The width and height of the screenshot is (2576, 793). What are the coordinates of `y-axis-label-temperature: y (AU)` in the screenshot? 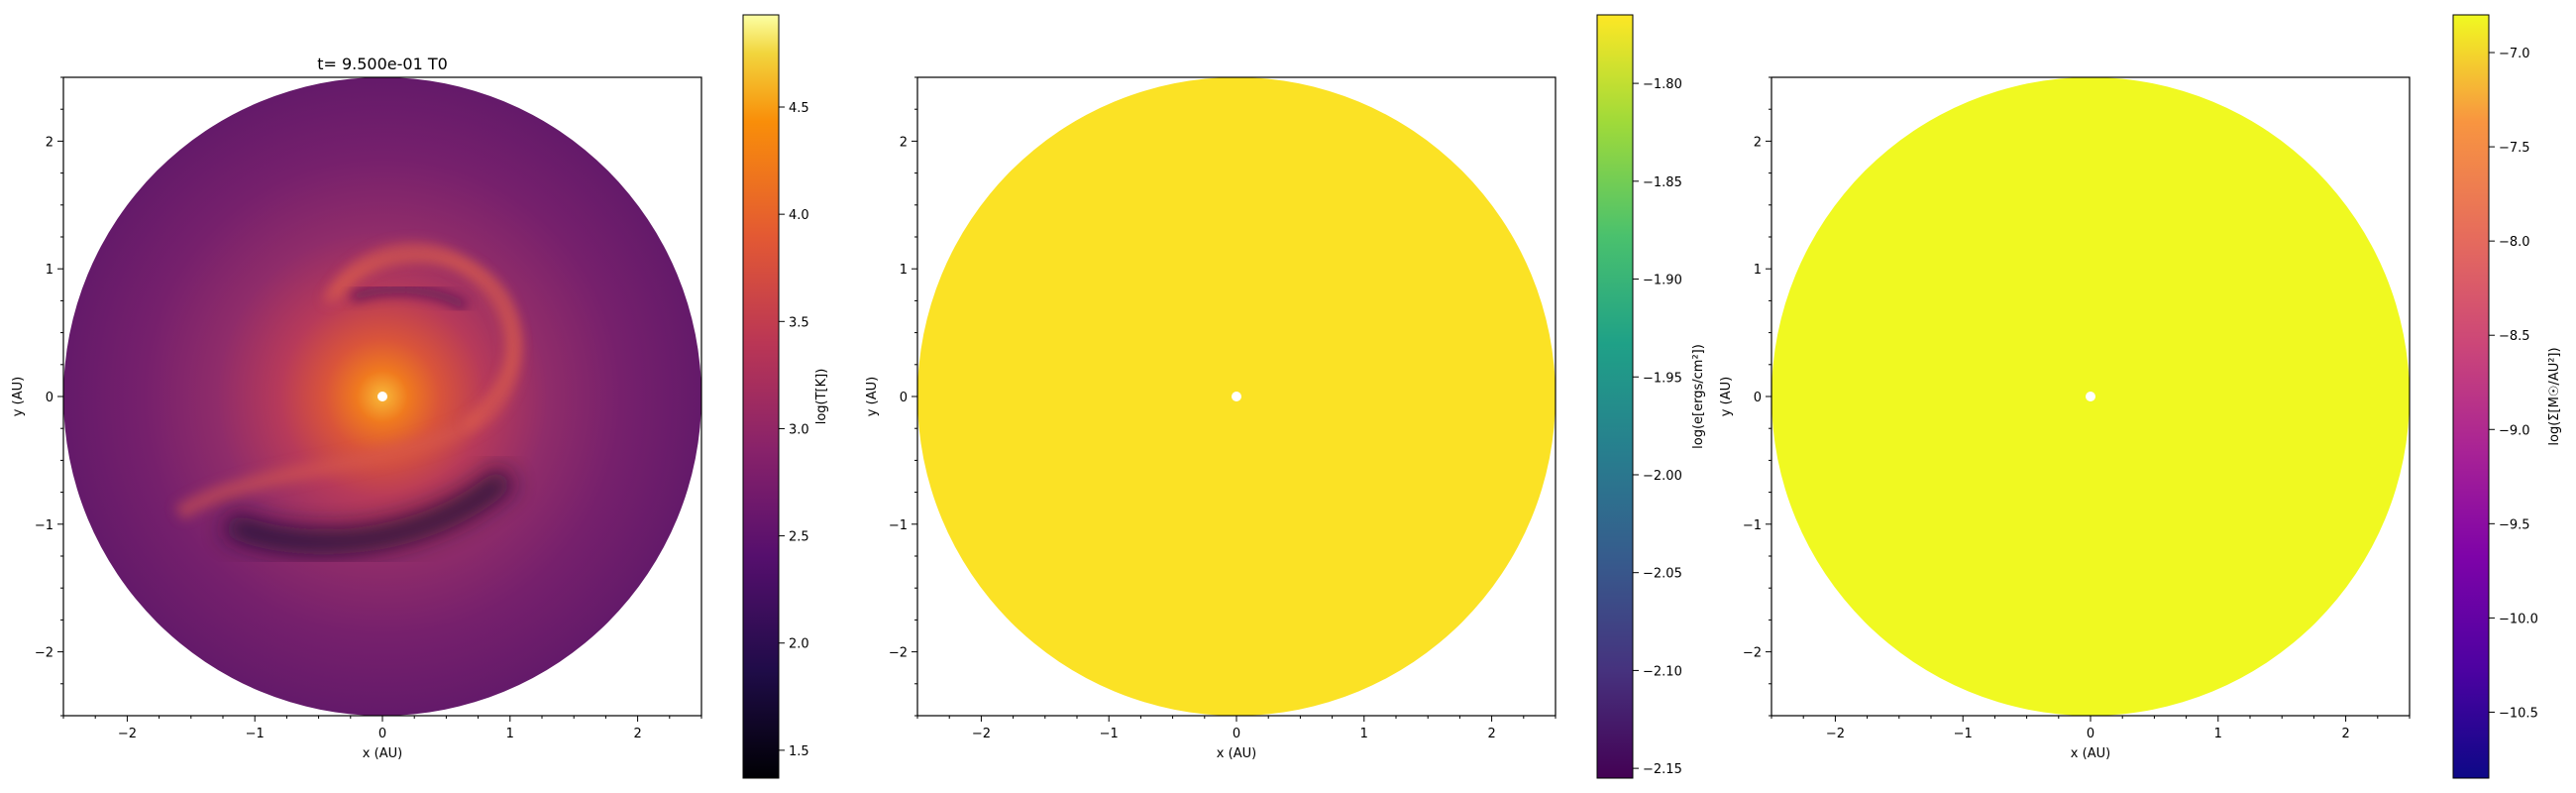 It's located at (18, 396).